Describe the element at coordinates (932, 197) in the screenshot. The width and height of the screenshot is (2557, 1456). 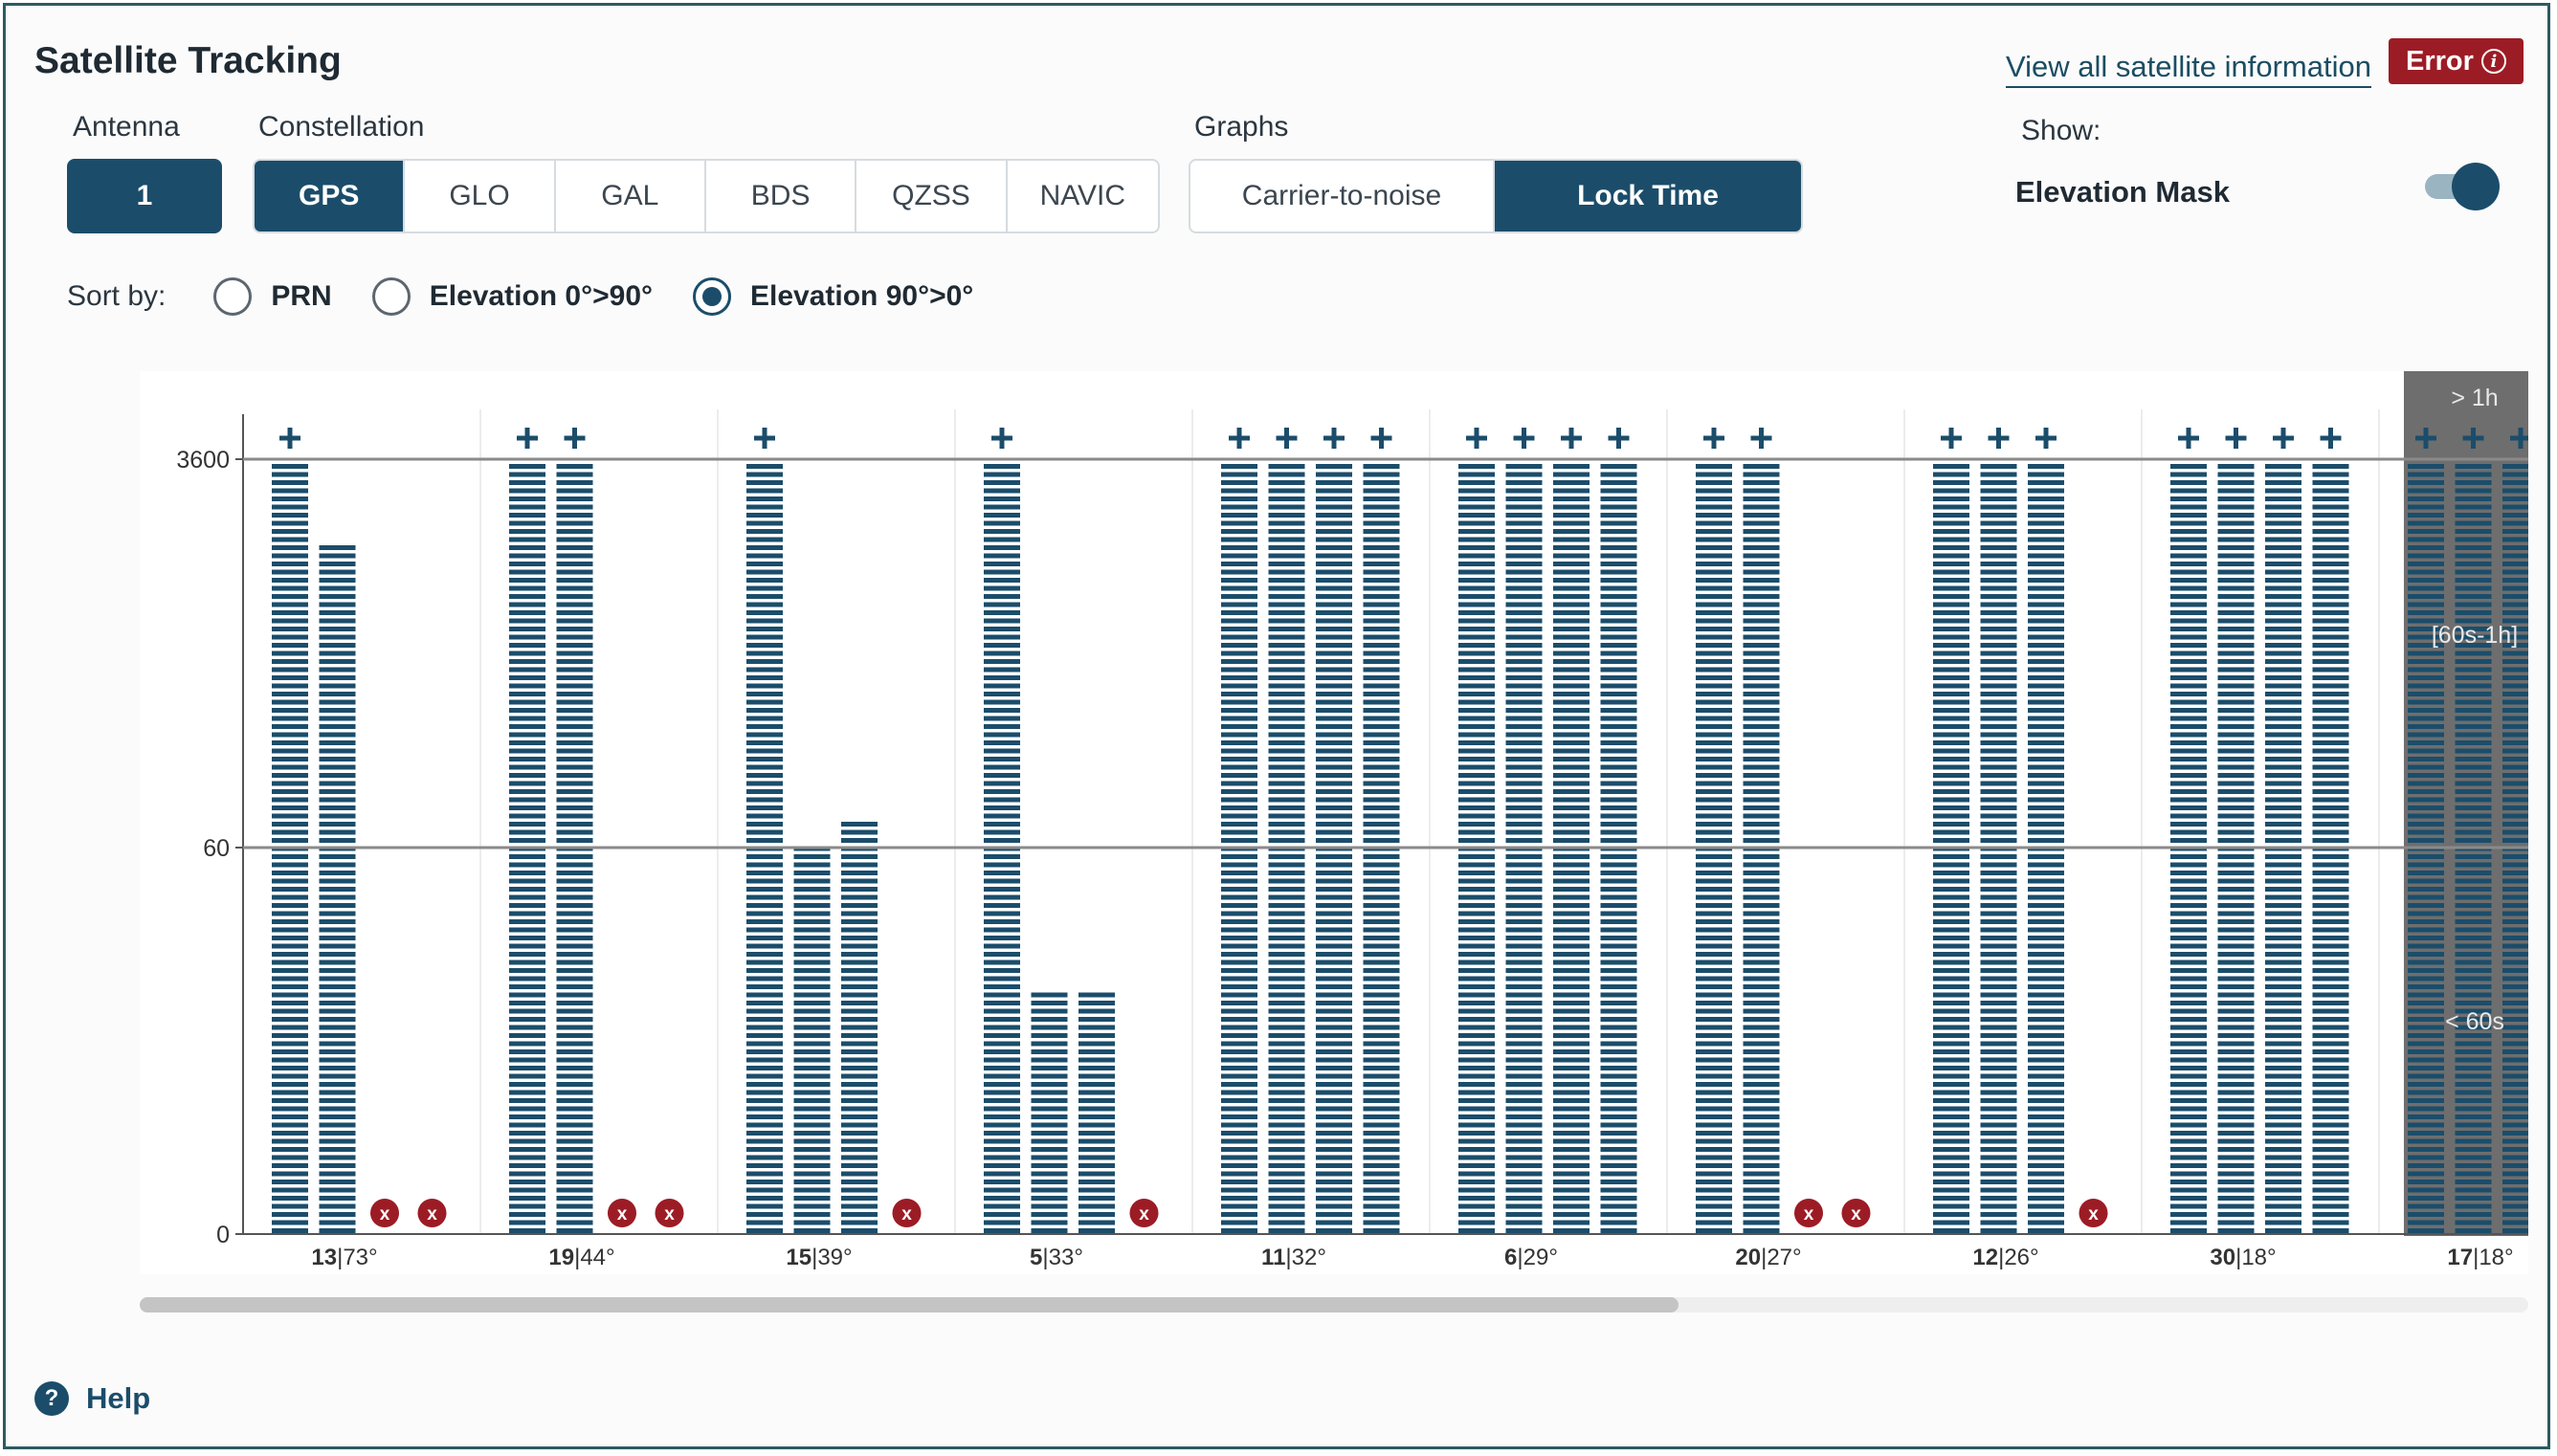
I see `constellation-qzss: QZSS` at that location.